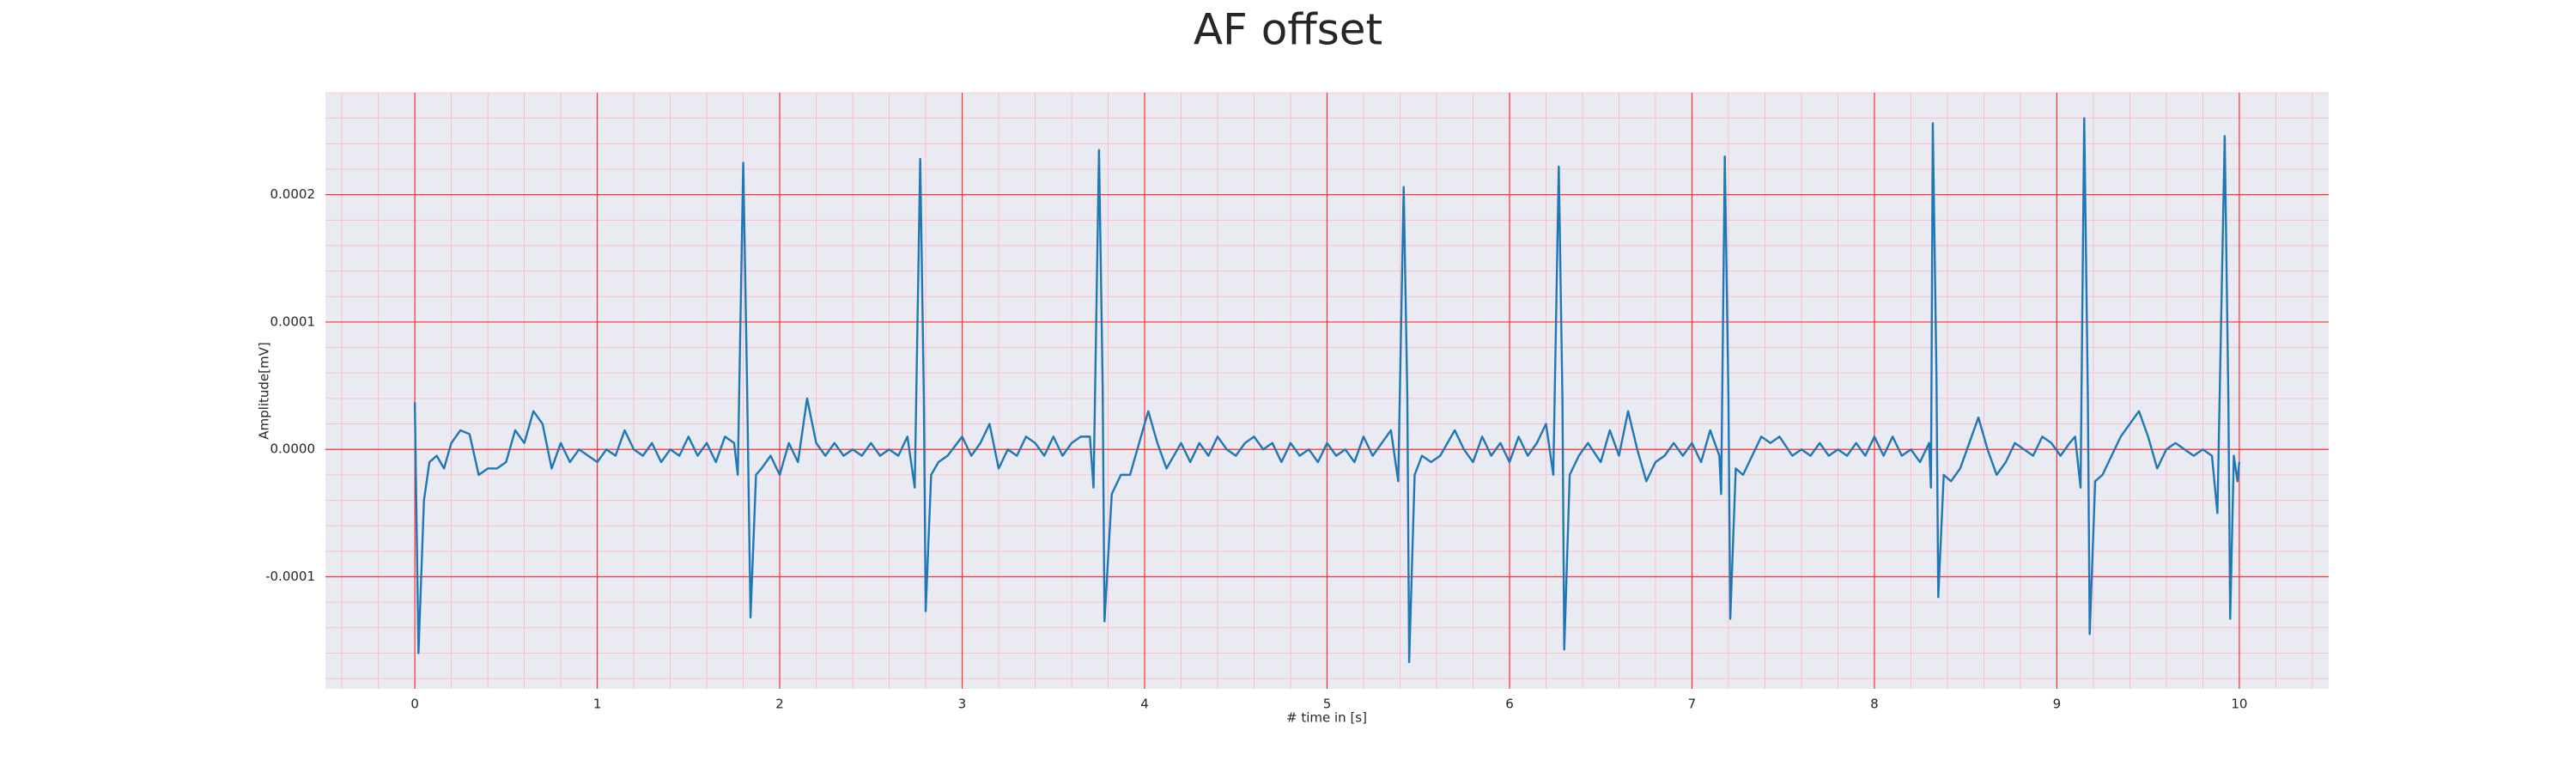 The width and height of the screenshot is (2576, 773). What do you see at coordinates (414, 704) in the screenshot?
I see `x-tick-label: 0` at bounding box center [414, 704].